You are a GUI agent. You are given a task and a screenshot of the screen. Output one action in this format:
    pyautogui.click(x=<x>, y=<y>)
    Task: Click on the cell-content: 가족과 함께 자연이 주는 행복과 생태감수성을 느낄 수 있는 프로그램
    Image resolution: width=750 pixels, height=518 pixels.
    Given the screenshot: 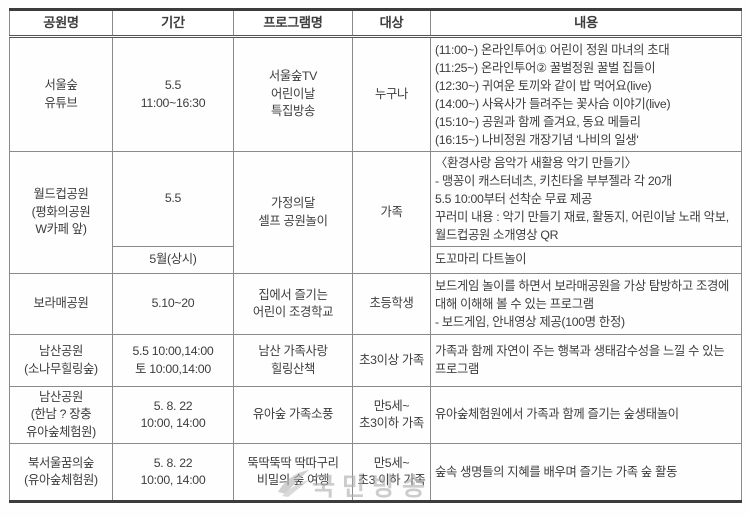 What is the action you would take?
    pyautogui.click(x=586, y=360)
    